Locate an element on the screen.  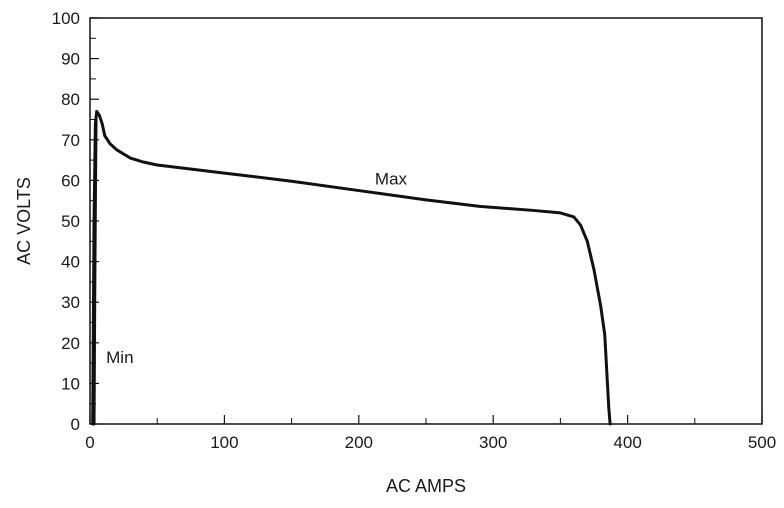
x-axis-title: AC AMPS is located at coordinates (426, 486).